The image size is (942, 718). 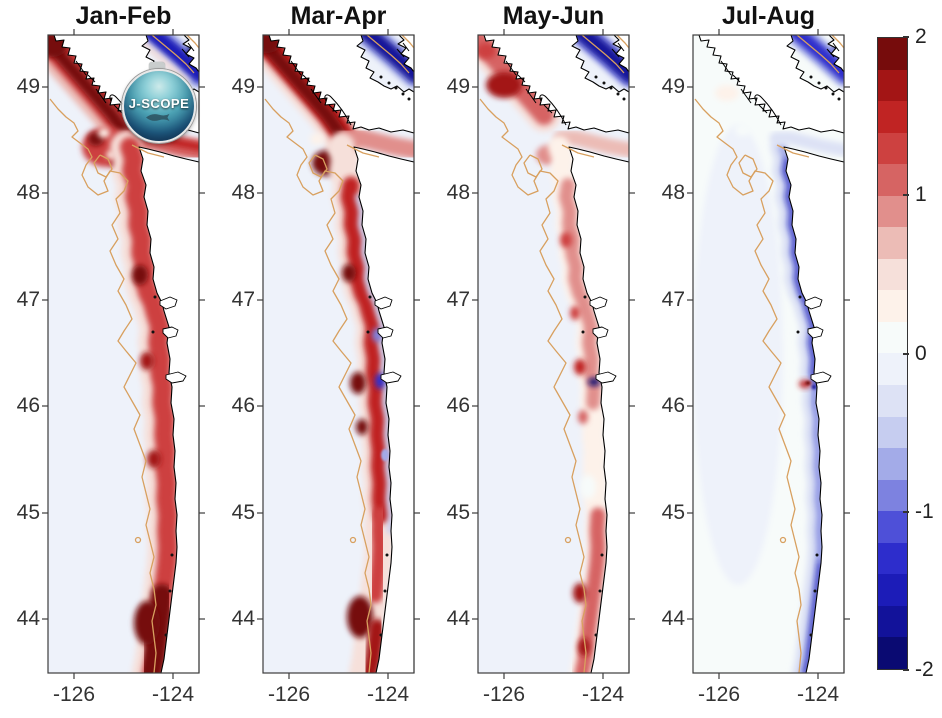 I want to click on y-tick-label: 49, so click(x=458, y=86).